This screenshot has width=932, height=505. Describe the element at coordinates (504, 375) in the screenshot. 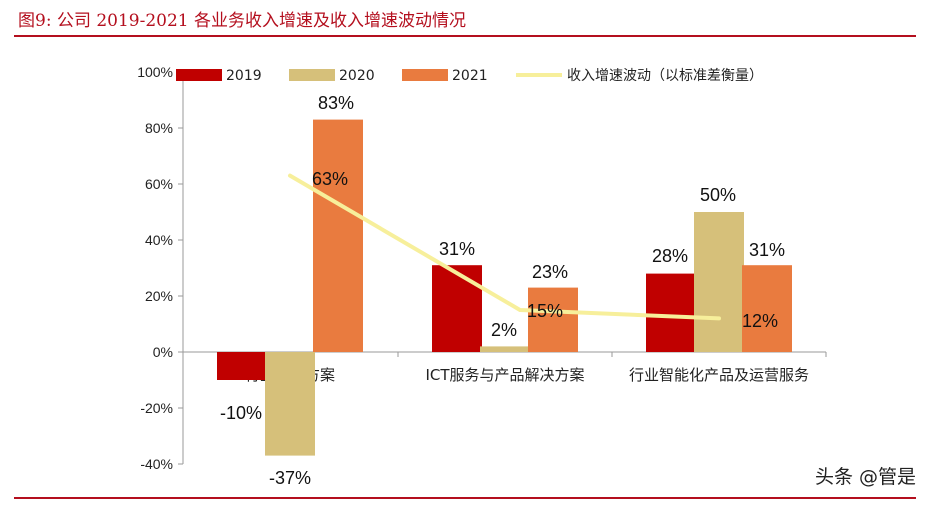

I see `category-label: ICT服务与产品解决方案` at that location.